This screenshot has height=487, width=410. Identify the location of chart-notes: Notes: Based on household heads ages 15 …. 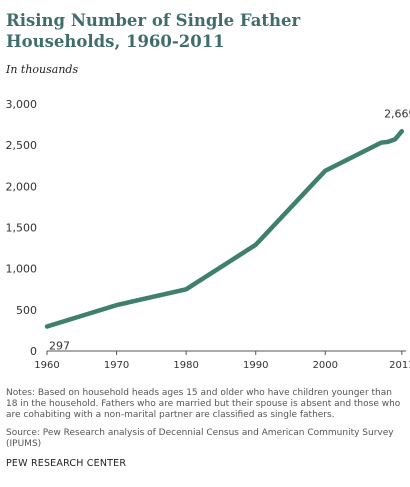
(203, 404).